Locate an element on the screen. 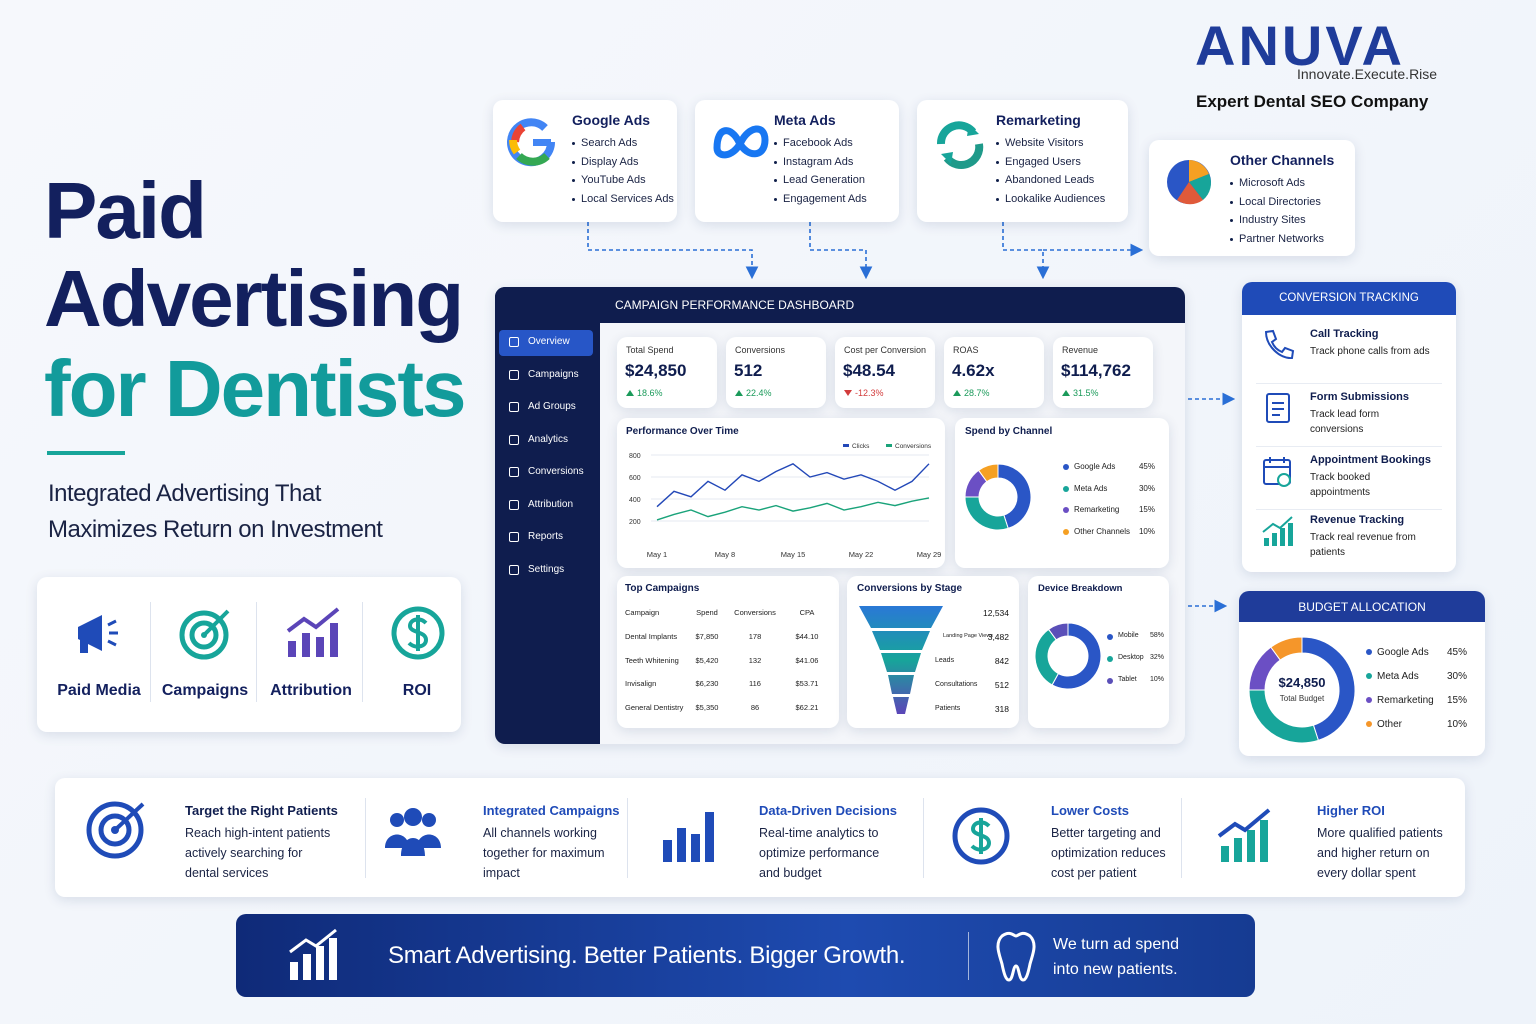 This screenshot has width=1536, height=1024. table-cell: 116 is located at coordinates (755, 683).